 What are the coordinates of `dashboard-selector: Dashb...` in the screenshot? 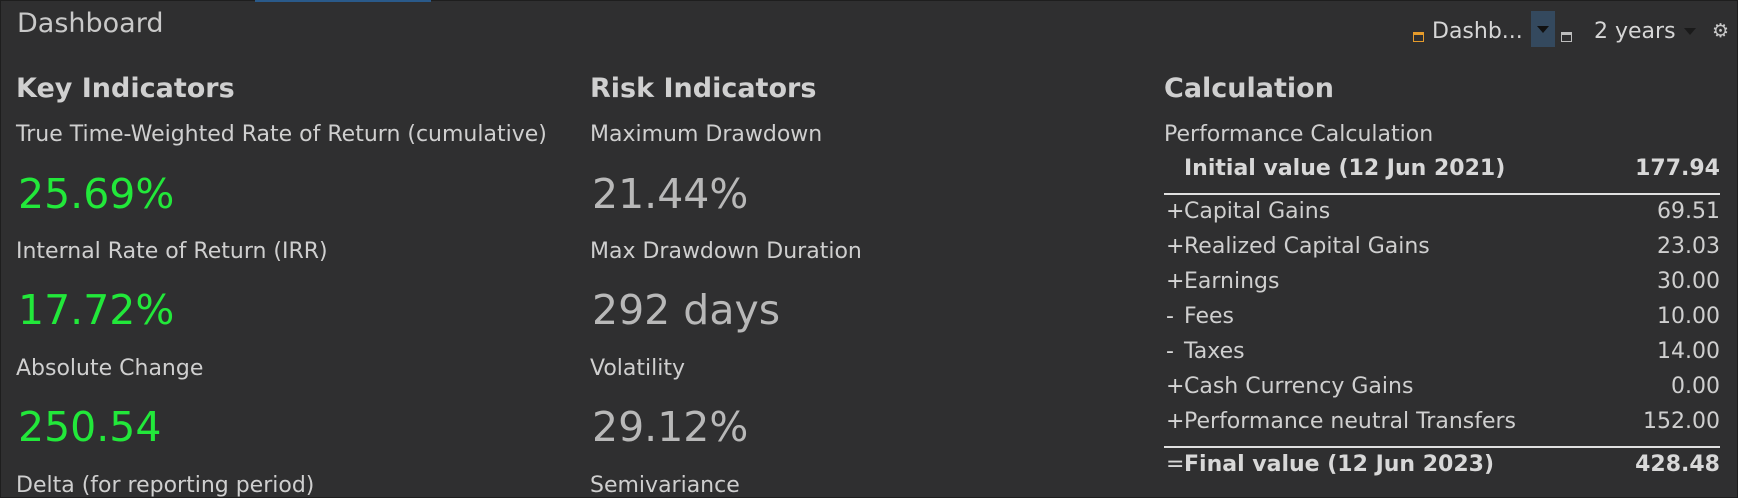 It's located at (1477, 31).